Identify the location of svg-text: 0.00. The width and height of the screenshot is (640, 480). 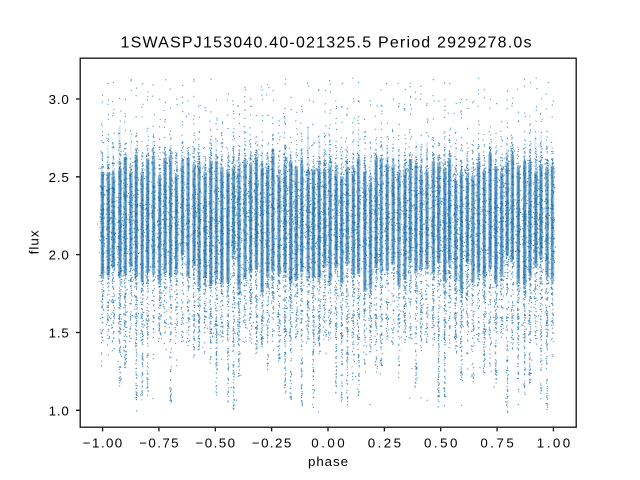
(327, 443).